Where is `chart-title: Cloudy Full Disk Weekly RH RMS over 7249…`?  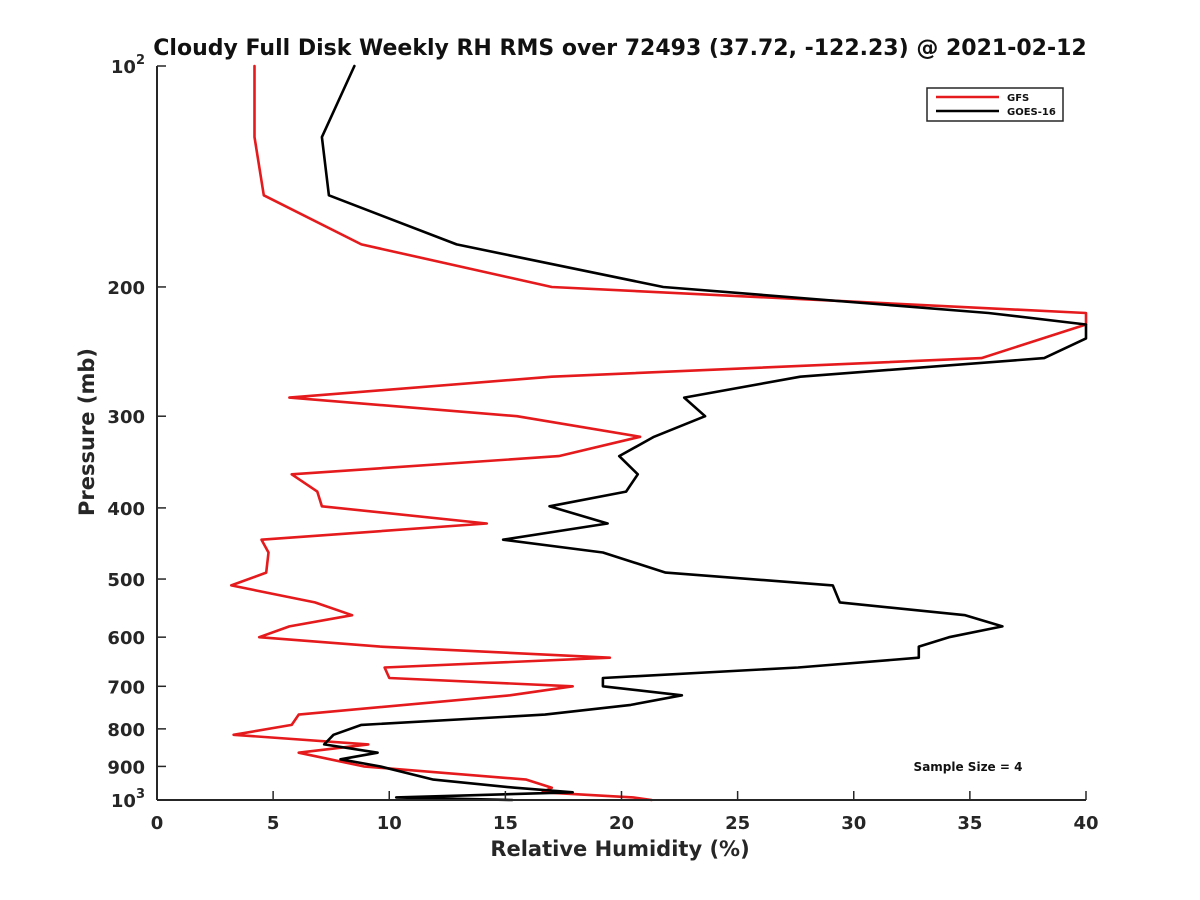 chart-title: Cloudy Full Disk Weekly RH RMS over 7249… is located at coordinates (619, 48).